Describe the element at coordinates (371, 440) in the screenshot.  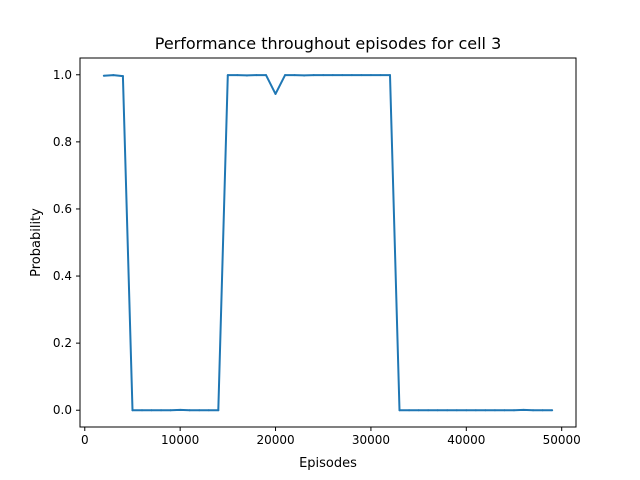
I see `x-tick-label: 30000` at that location.